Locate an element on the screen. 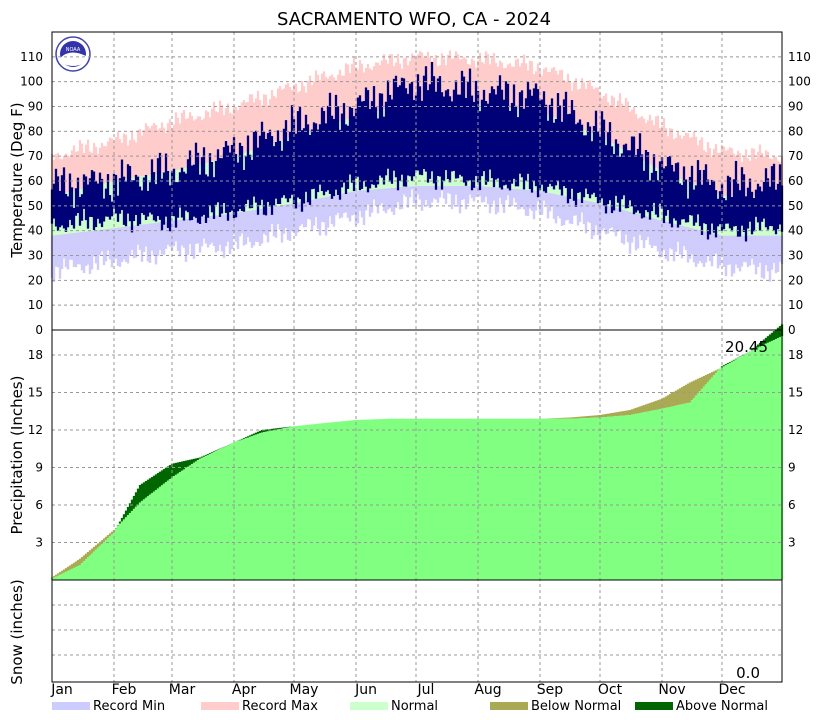 The height and width of the screenshot is (720, 832). precip-tick-label-left: 18 is located at coordinates (35, 355).